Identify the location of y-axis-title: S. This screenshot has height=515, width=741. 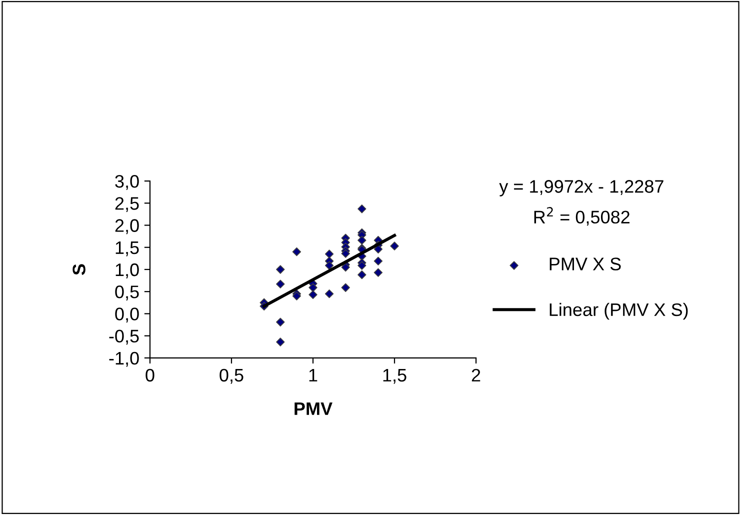
(79, 269).